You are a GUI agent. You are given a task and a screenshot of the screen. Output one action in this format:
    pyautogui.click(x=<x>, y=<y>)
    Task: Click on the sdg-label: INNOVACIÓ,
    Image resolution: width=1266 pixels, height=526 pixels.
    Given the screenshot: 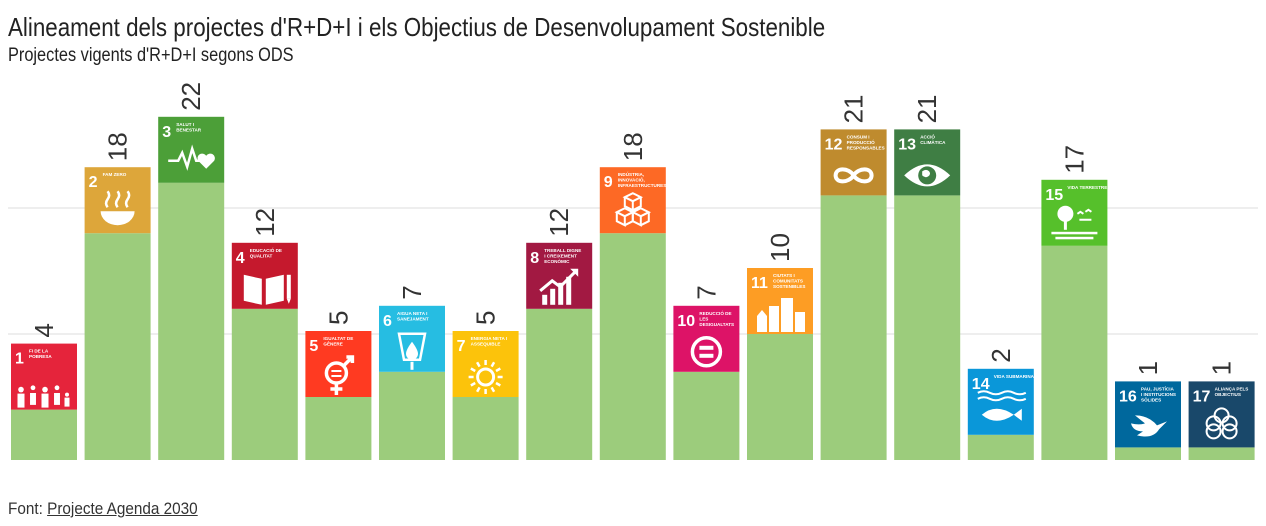 What is the action you would take?
    pyautogui.click(x=631, y=179)
    